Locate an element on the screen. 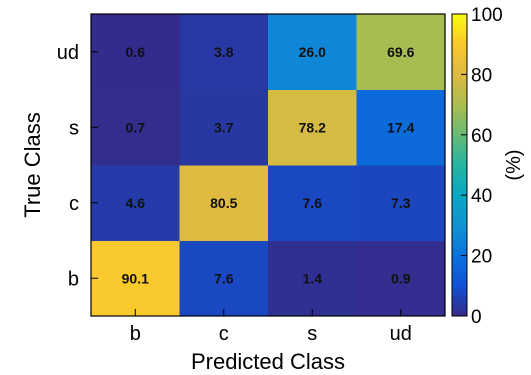 Image resolution: width=531 pixels, height=375 pixels. cell-value-label: 17.4 is located at coordinates (400, 127).